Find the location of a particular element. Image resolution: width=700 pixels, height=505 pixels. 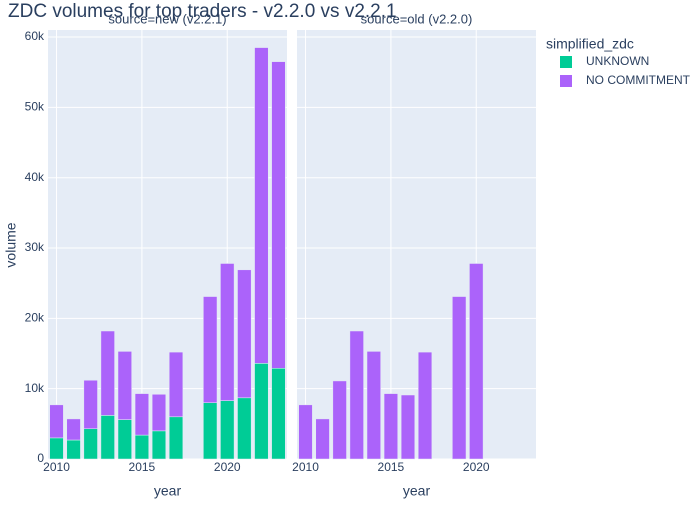

y-axis-title: volume is located at coordinates (11, 244).